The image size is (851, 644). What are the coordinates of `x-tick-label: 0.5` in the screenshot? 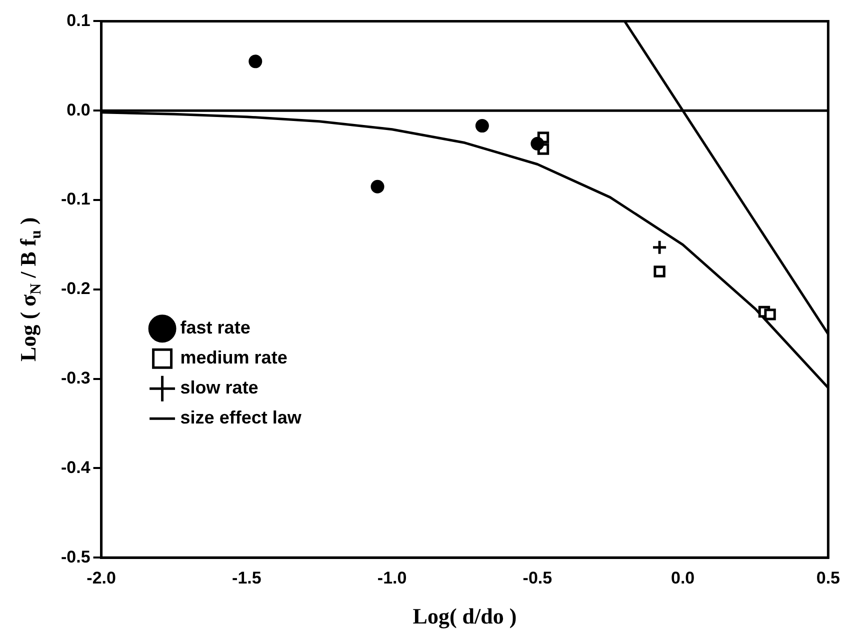 It's located at (828, 578).